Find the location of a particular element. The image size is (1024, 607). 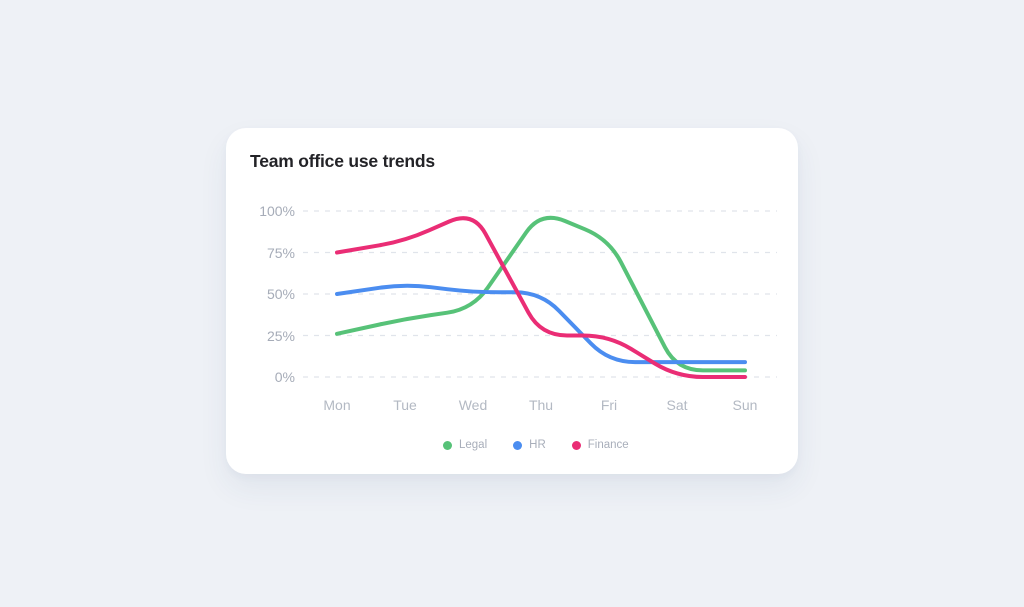

legal-series-dot-icon is located at coordinates (447, 445).